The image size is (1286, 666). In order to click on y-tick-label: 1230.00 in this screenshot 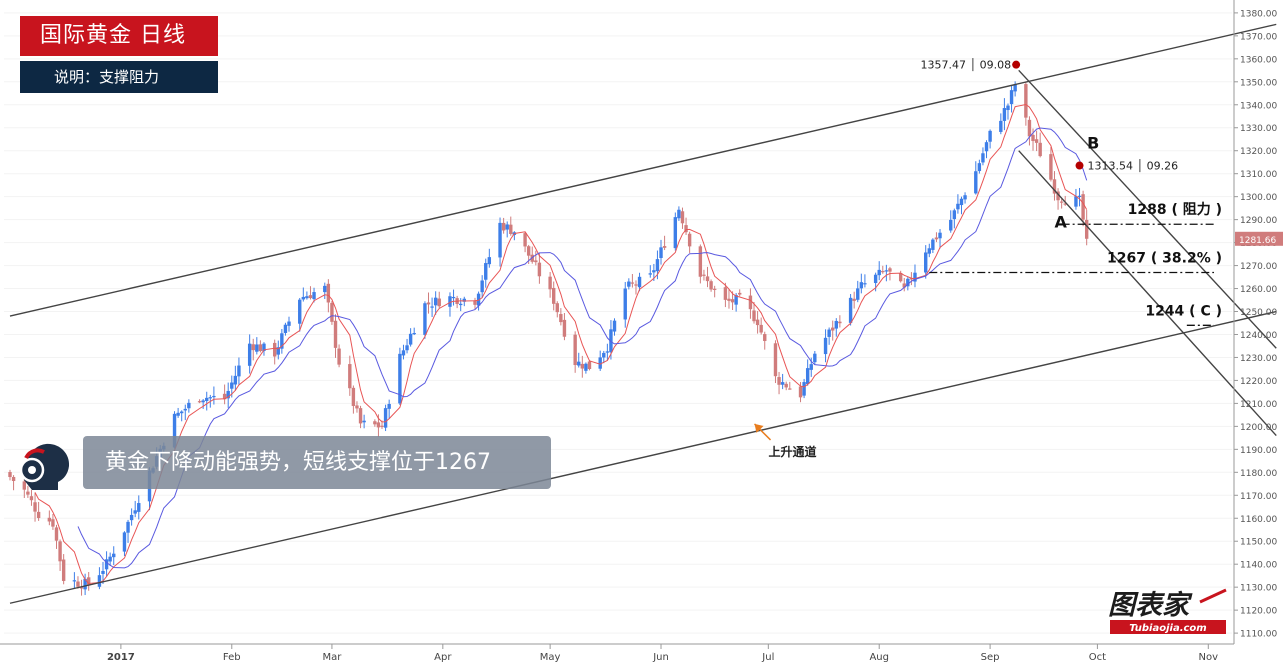, I will do `click(1258, 359)`.